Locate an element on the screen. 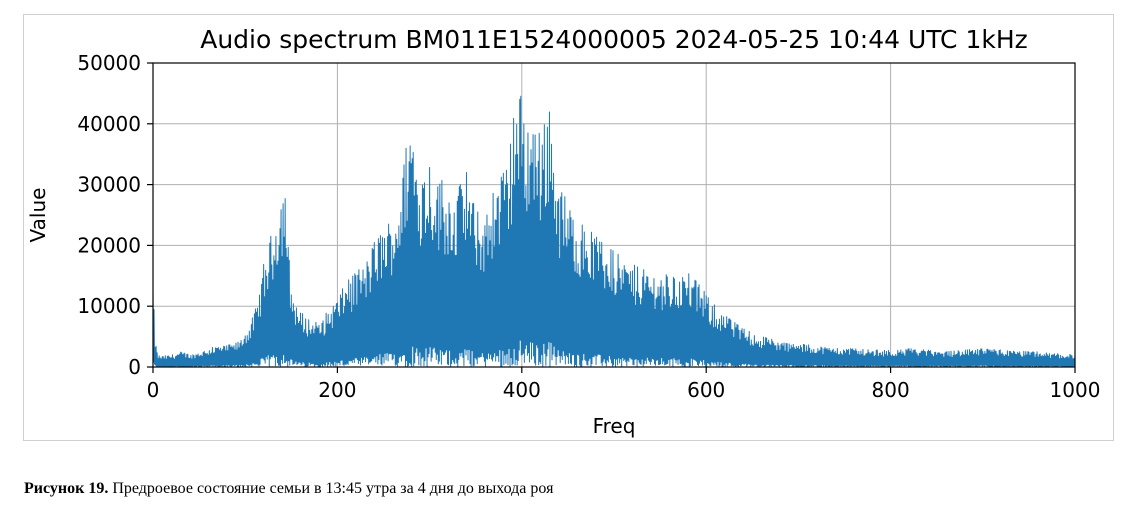 This screenshot has height=519, width=1143. x-tick-label: 200 is located at coordinates (337, 390).